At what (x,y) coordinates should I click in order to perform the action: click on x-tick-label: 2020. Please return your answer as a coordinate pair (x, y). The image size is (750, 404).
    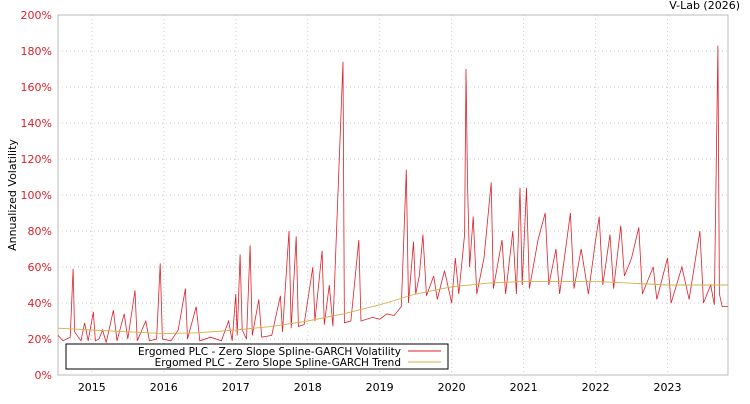
    Looking at the image, I should click on (452, 387).